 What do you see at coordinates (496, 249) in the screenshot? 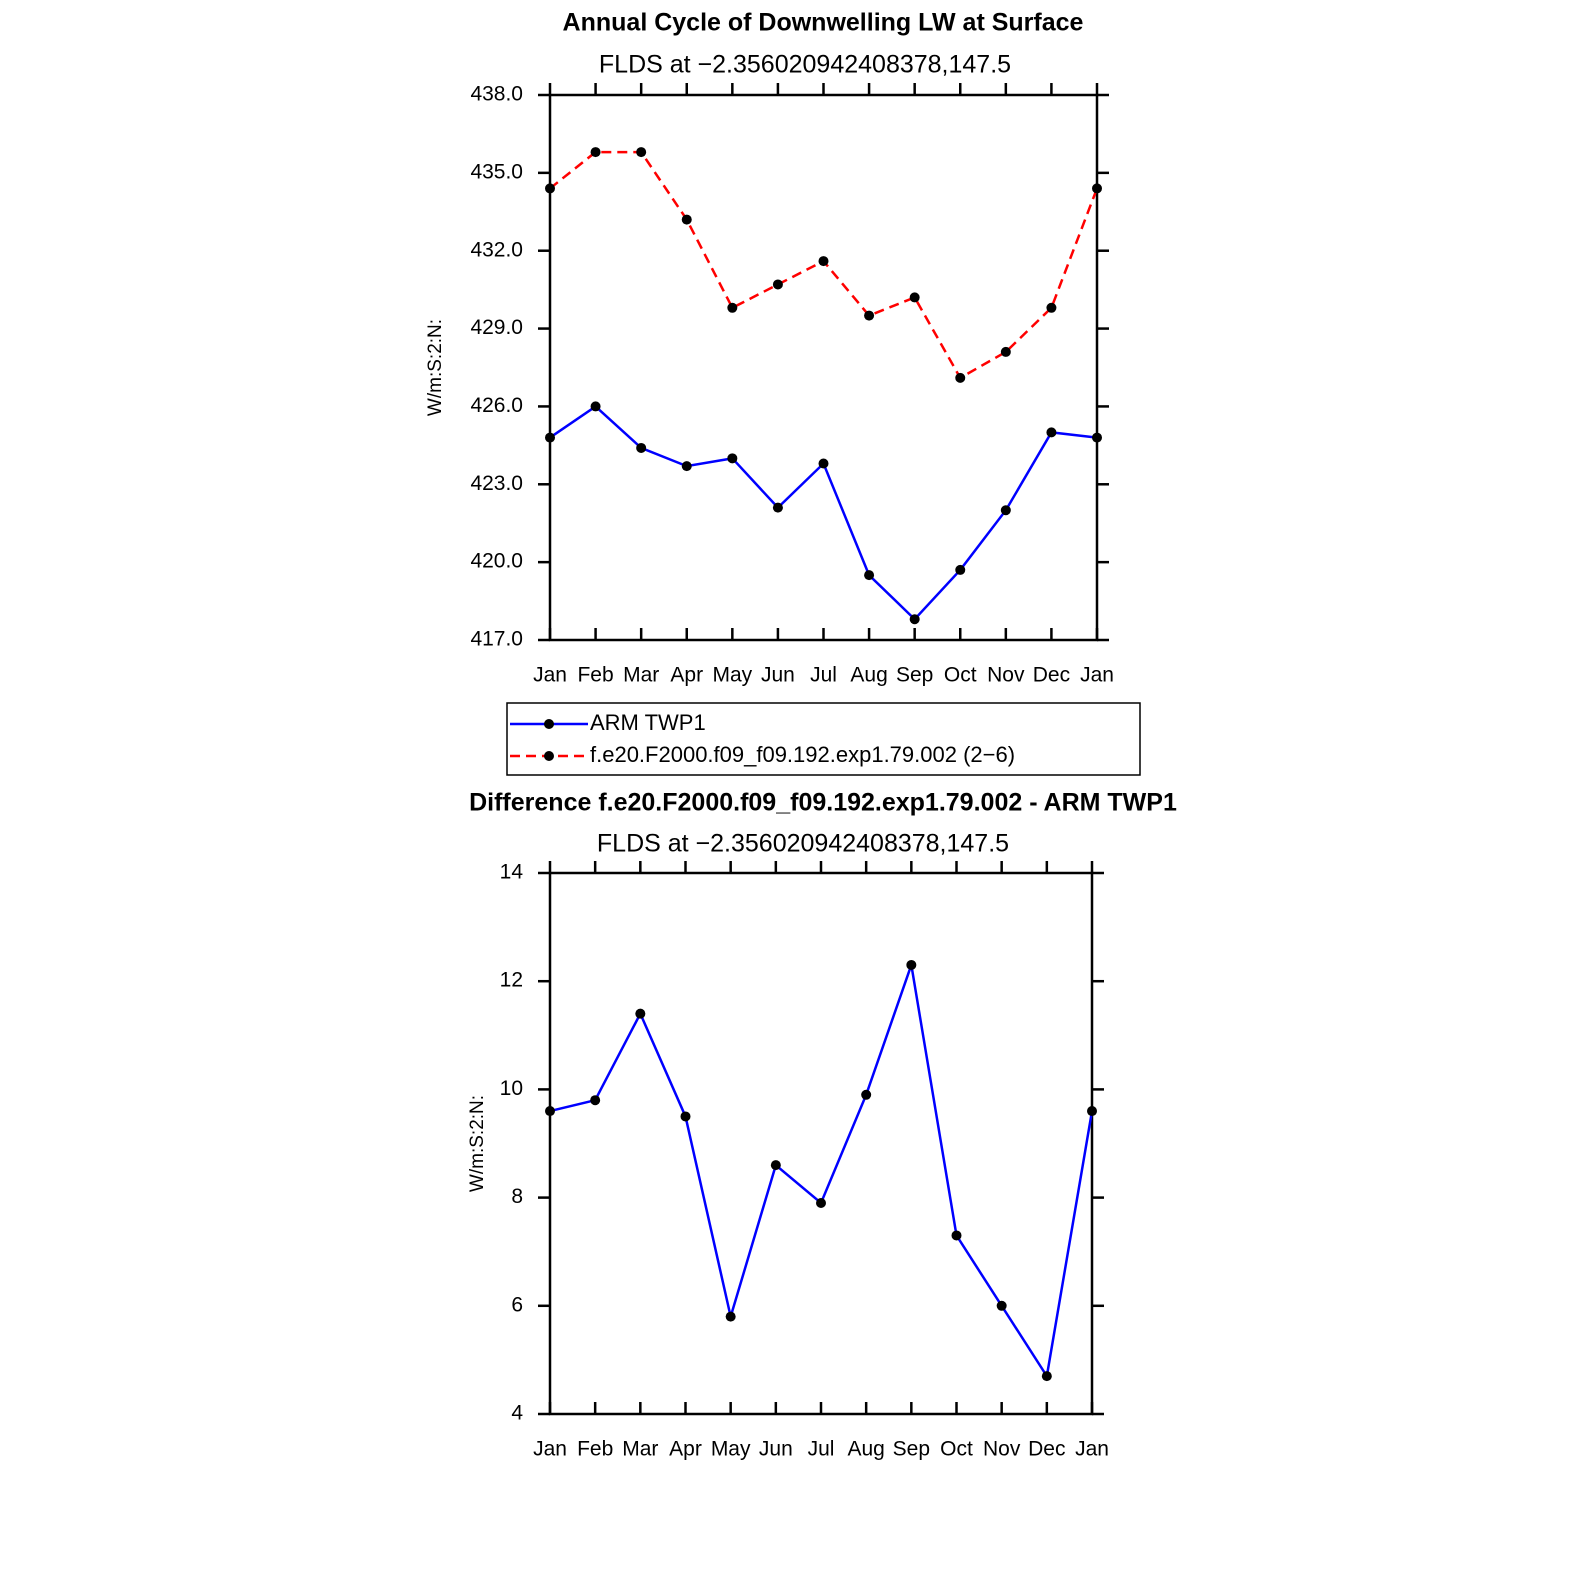
I see `y-tick-label: 432.0` at bounding box center [496, 249].